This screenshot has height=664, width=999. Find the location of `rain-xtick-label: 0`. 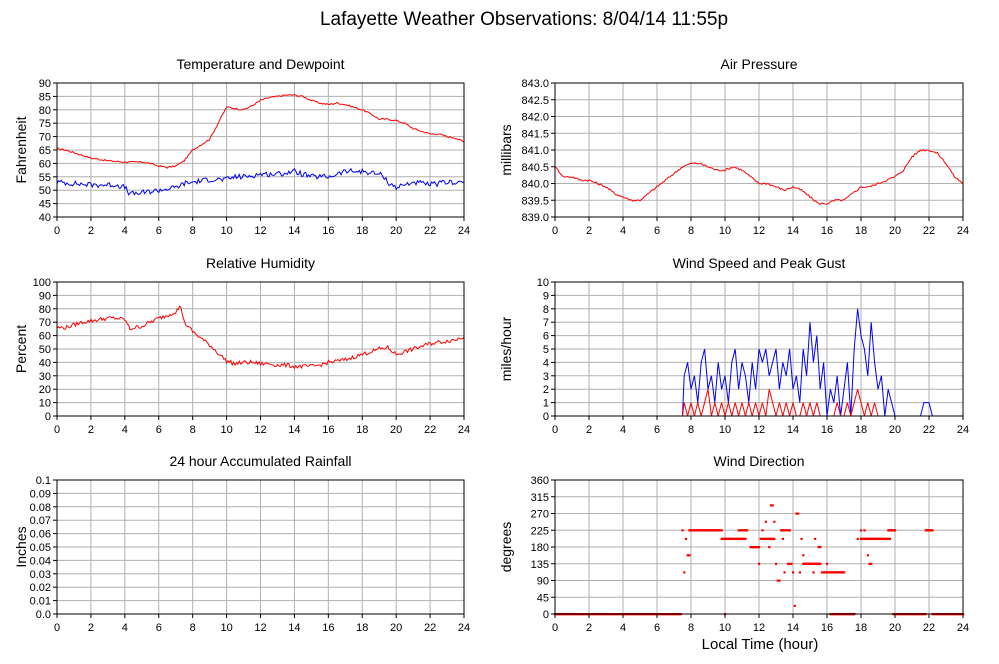

rain-xtick-label: 0 is located at coordinates (57, 628).